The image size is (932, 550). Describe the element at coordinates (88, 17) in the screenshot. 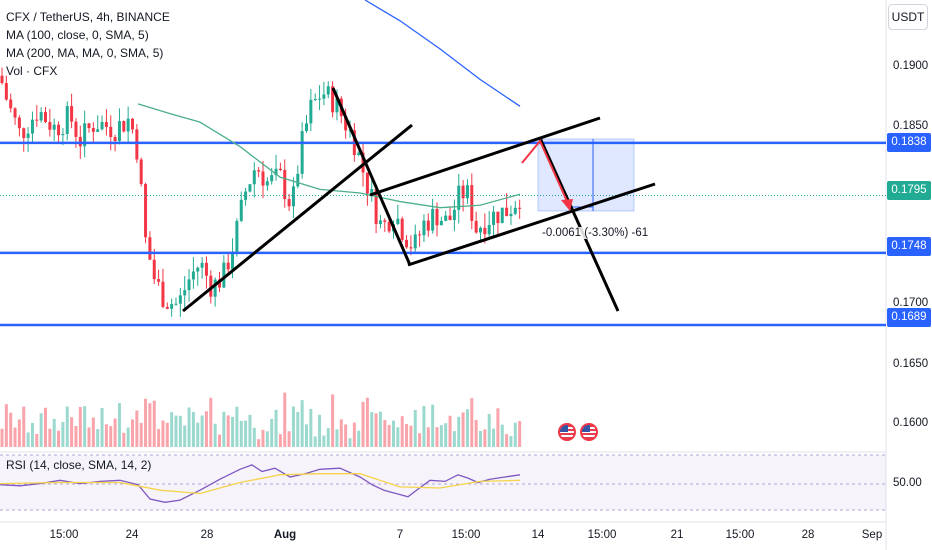

I see `legend-symbol: CFX / TetherUS, 4h, BINANCE` at that location.